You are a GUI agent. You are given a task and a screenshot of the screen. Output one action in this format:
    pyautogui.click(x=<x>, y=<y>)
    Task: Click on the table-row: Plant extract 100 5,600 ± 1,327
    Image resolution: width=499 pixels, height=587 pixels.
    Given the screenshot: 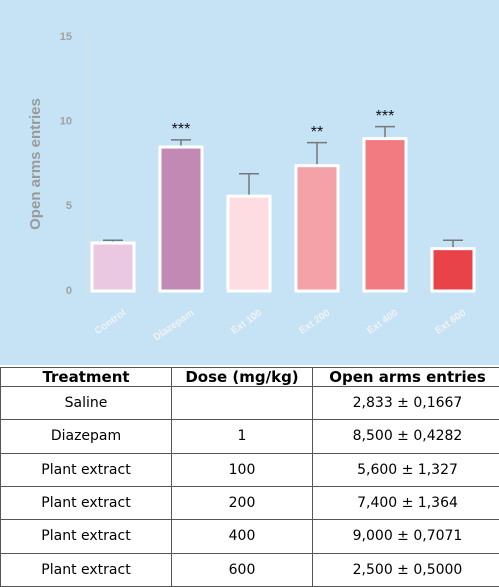 What is the action you would take?
    pyautogui.click(x=249, y=469)
    